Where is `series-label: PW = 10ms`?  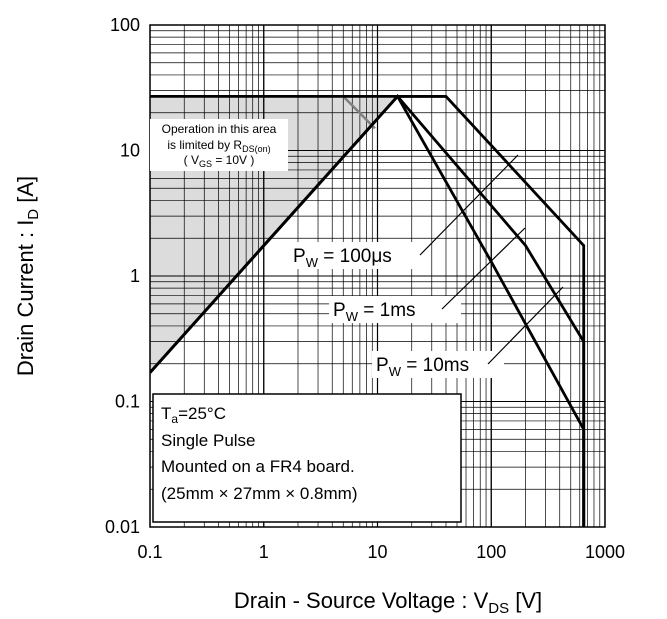
series-label: PW = 10ms is located at coordinates (422, 367).